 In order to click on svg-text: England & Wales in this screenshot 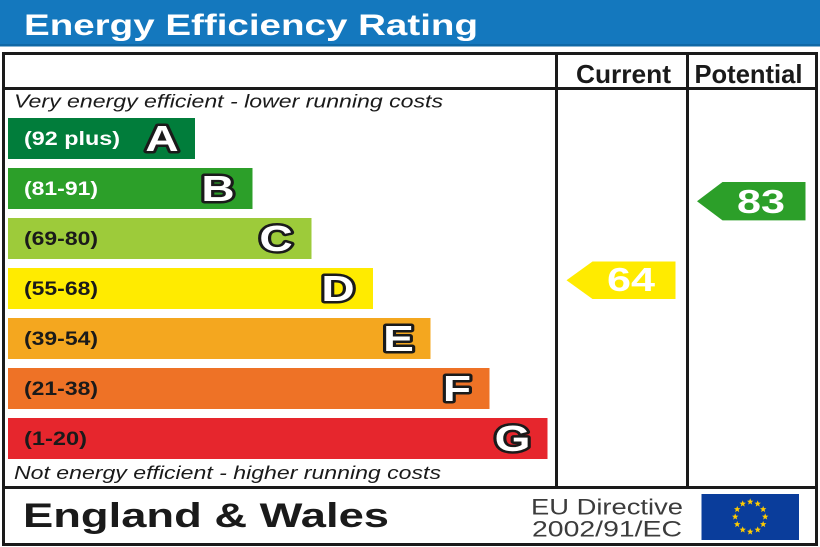, I will do `click(206, 516)`.